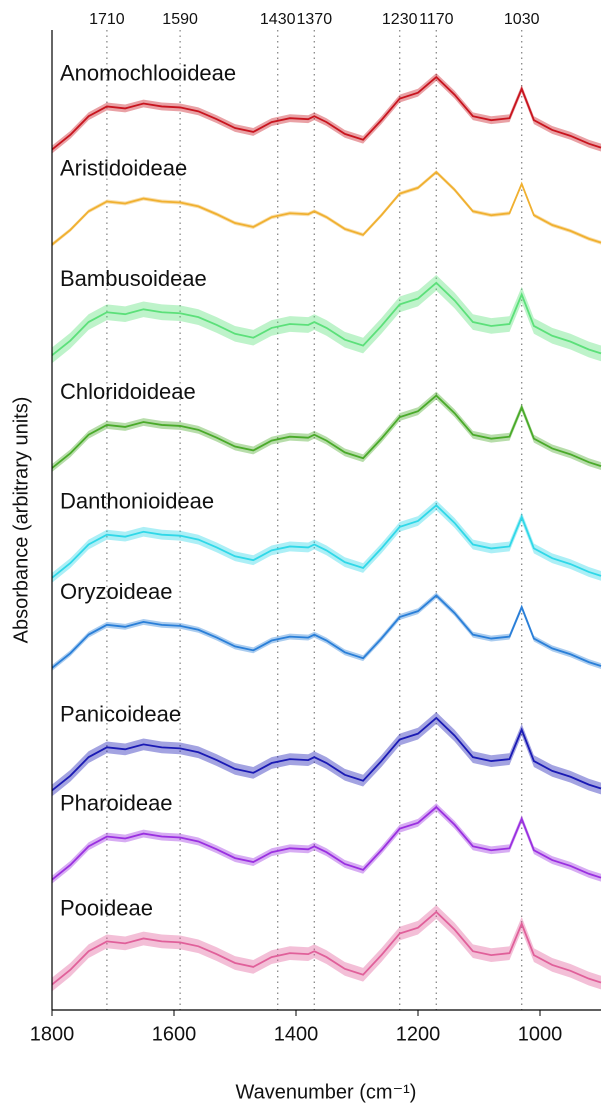  What do you see at coordinates (116, 802) in the screenshot?
I see `series-label: Pharoideae` at bounding box center [116, 802].